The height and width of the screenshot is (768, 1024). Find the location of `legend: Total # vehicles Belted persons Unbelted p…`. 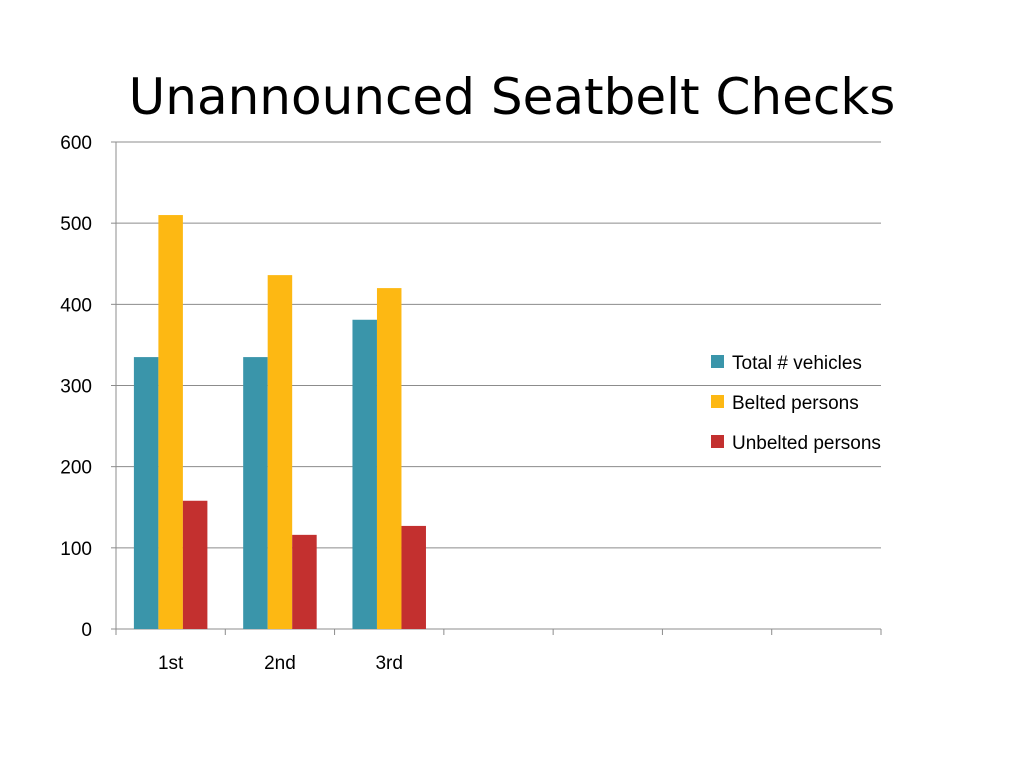

legend: Total # vehicles Belted persons Unbelted p… is located at coordinates (796, 403).